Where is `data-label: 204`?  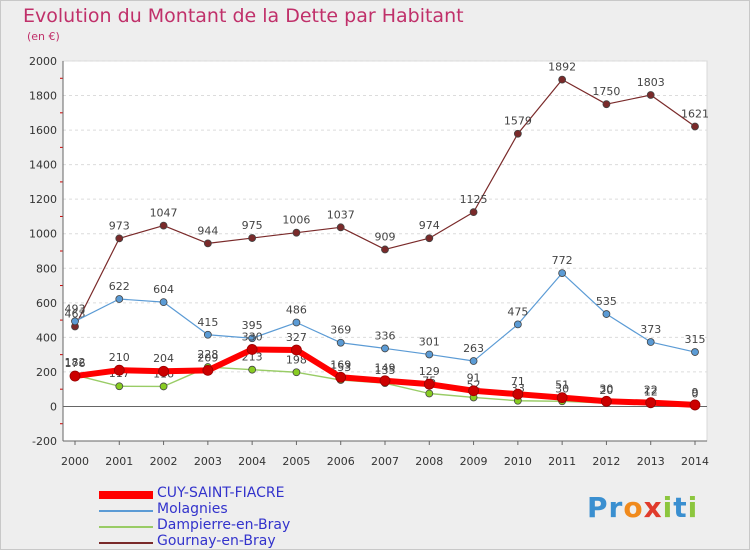 data-label: 204 is located at coordinates (163, 358).